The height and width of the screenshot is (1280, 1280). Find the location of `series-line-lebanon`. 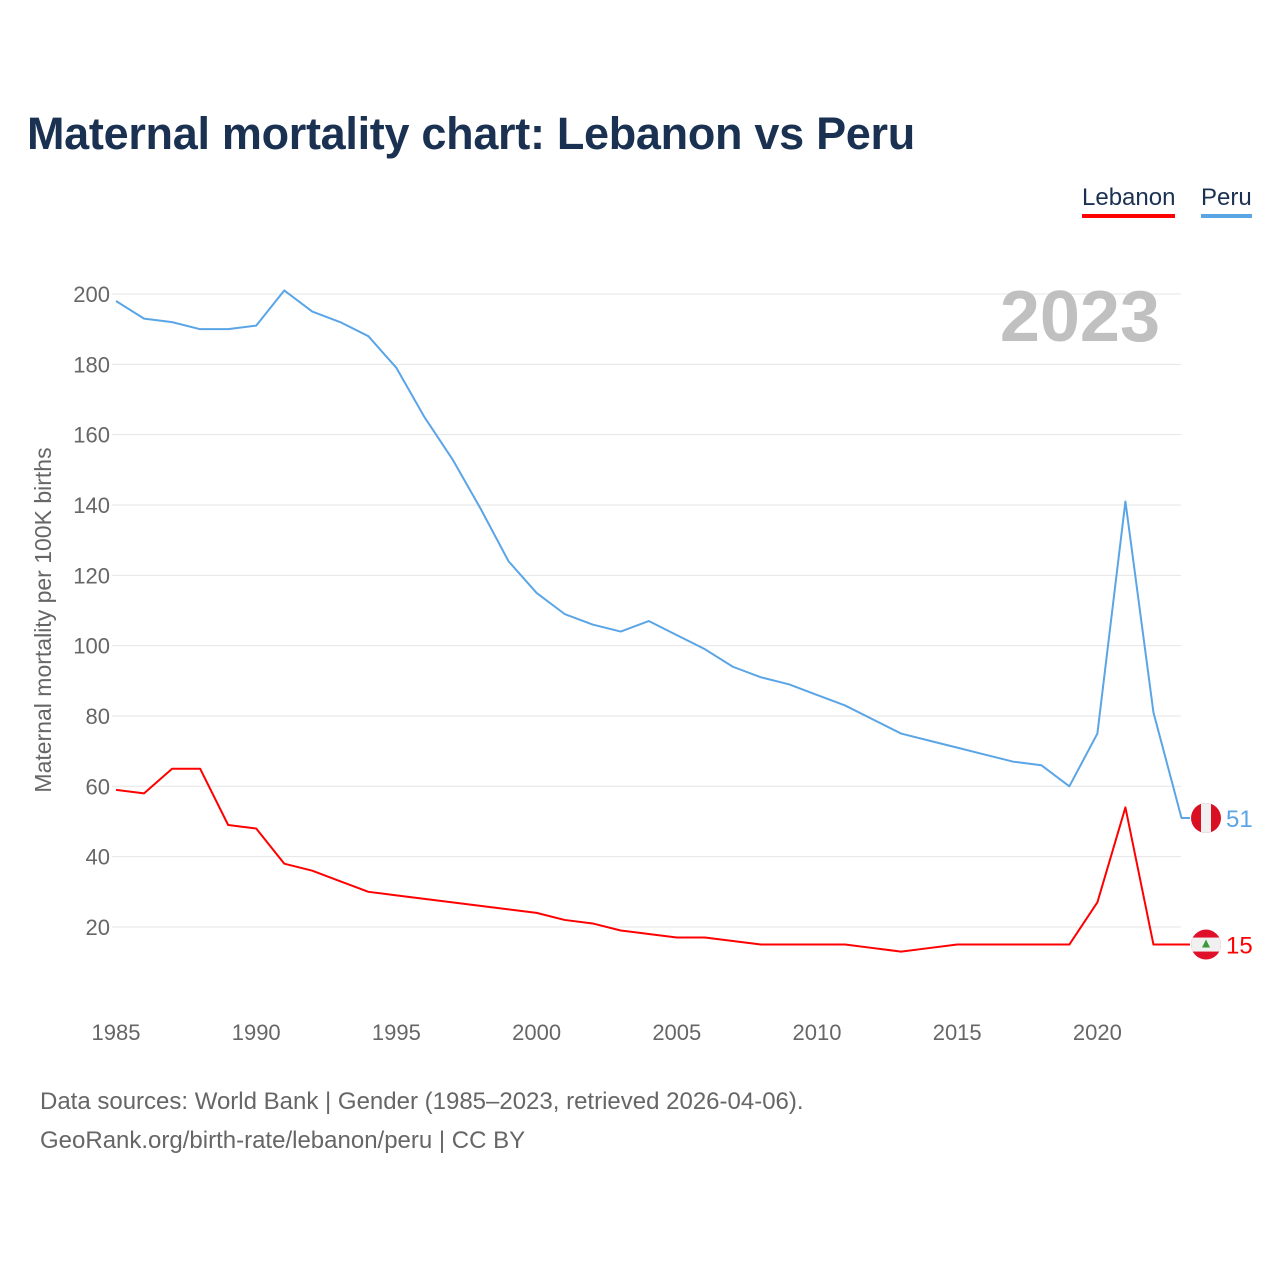

series-line-lebanon is located at coordinates (652, 860).